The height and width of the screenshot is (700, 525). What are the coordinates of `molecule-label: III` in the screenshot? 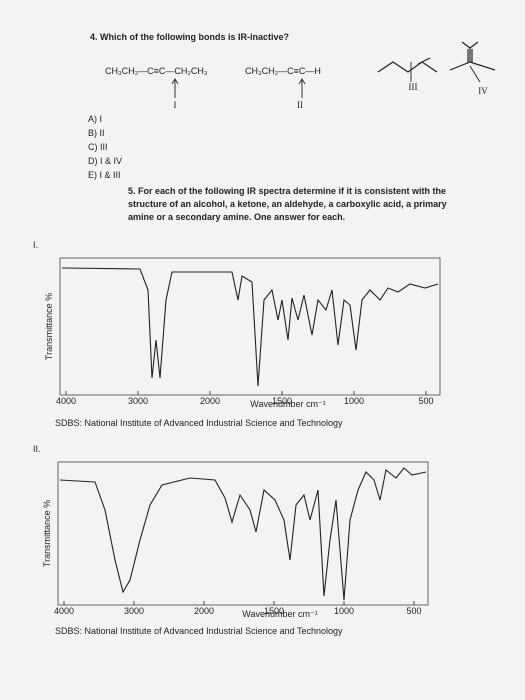 It's located at (413, 87).